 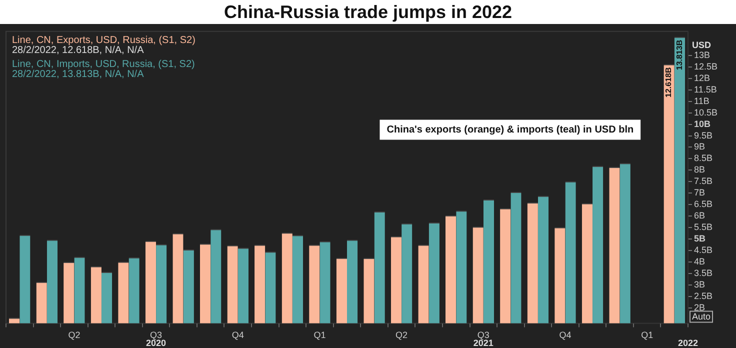 What do you see at coordinates (703, 249) in the screenshot?
I see `y-tick-label: 4.5B` at bounding box center [703, 249].